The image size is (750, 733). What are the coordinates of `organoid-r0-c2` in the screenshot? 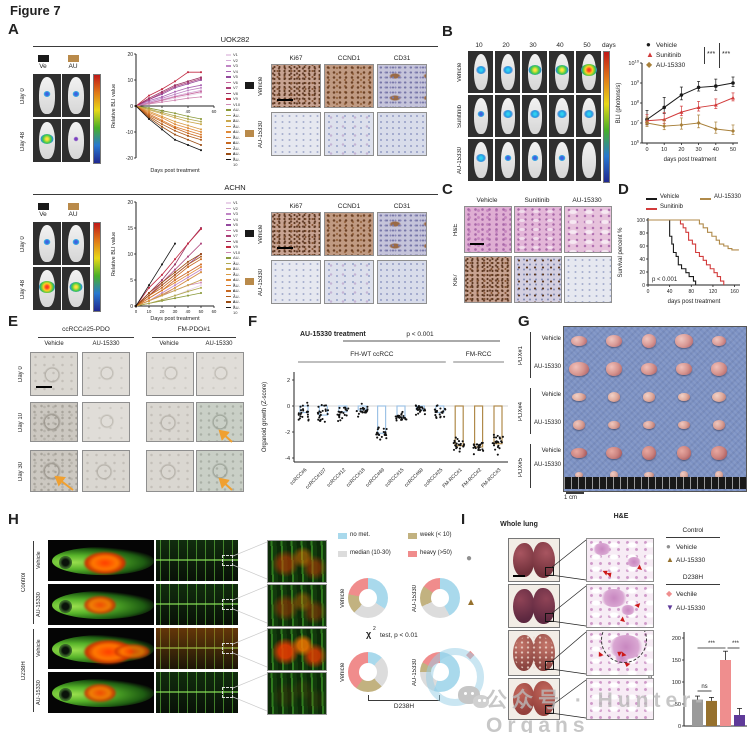 It's located at (170, 374).